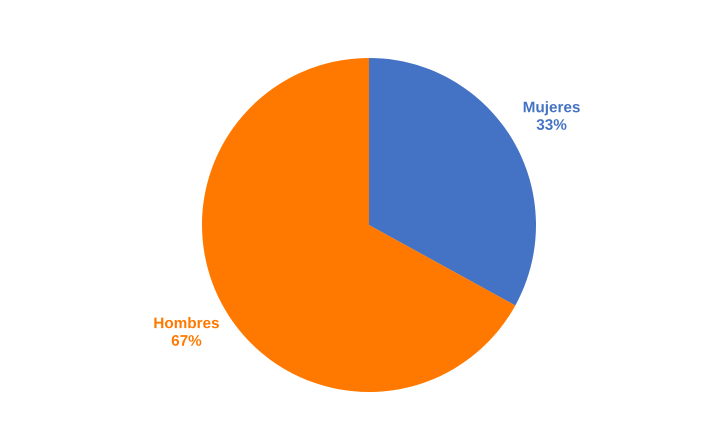 This screenshot has width=717, height=435. What do you see at coordinates (186, 322) in the screenshot?
I see `slice-label: Hombres` at bounding box center [186, 322].